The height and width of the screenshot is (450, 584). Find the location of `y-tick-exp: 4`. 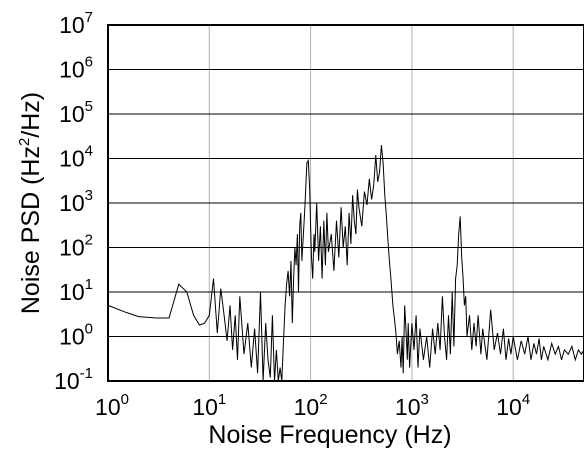

y-tick-exp: 4 is located at coordinates (89, 151).